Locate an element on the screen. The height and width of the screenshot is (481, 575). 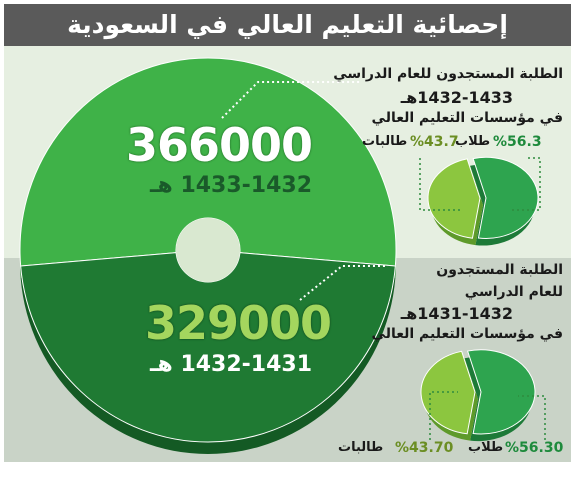
bottom-female-leader is located at coordinates (443, 415).